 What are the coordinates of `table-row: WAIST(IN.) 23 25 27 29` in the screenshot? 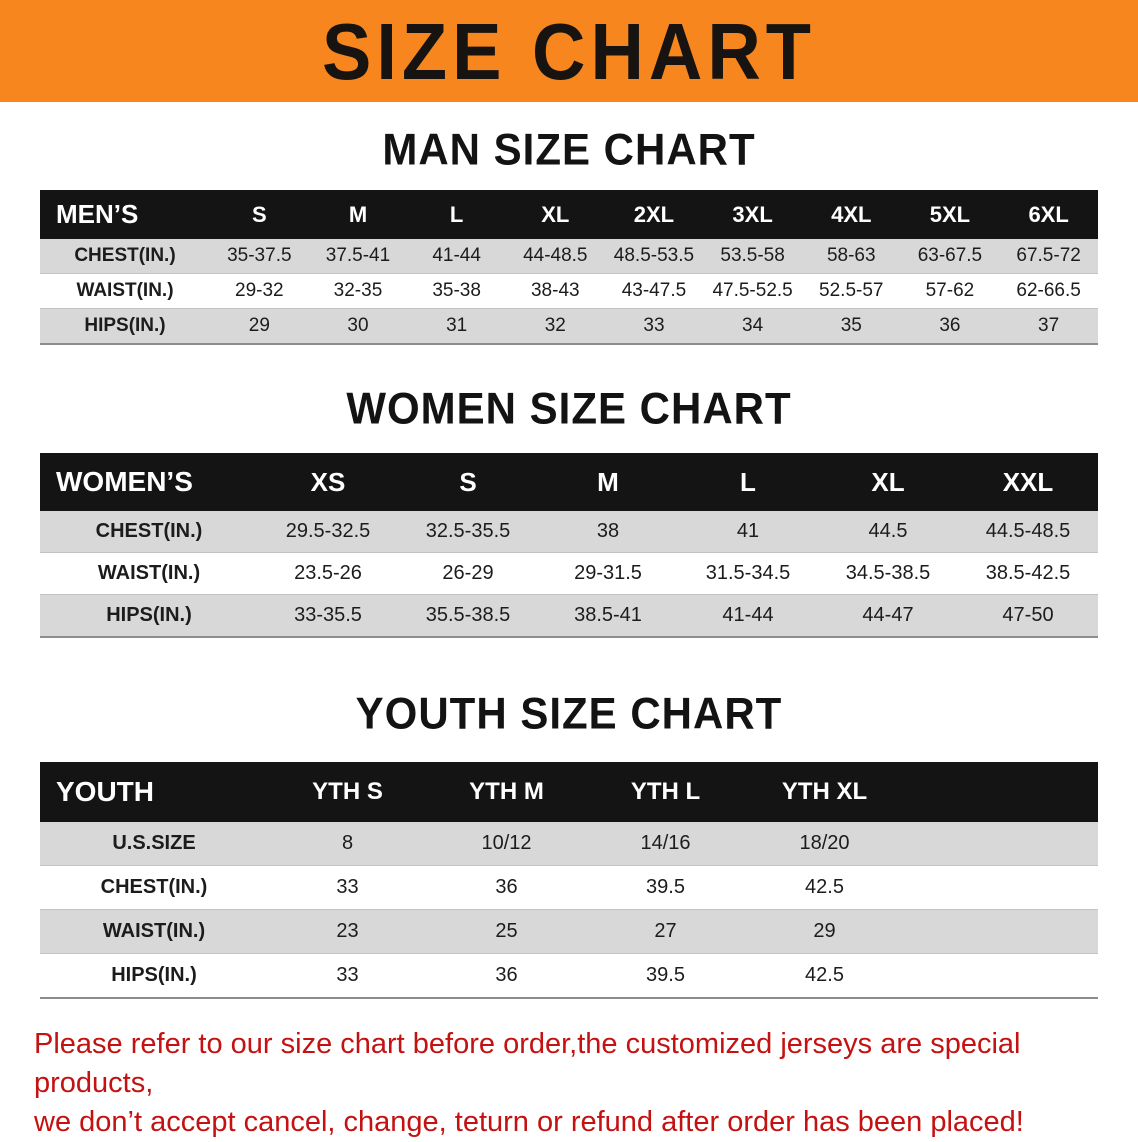 It's located at (569, 931).